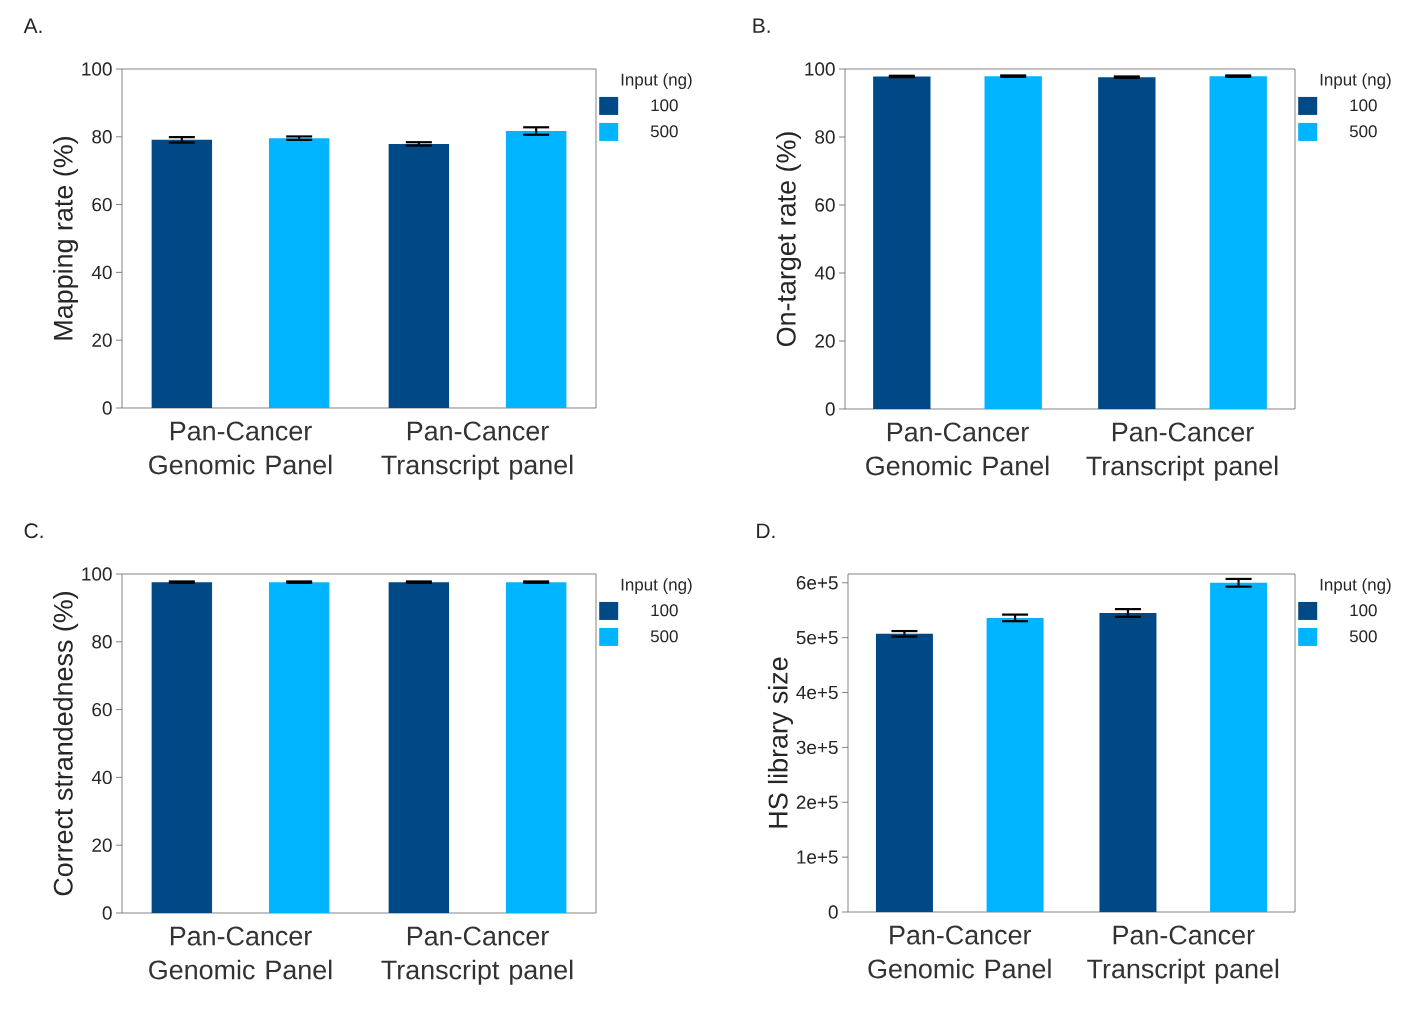 Image resolution: width=1405 pixels, height=1010 pixels. What do you see at coordinates (766, 531) in the screenshot?
I see `chart-title: D.` at bounding box center [766, 531].